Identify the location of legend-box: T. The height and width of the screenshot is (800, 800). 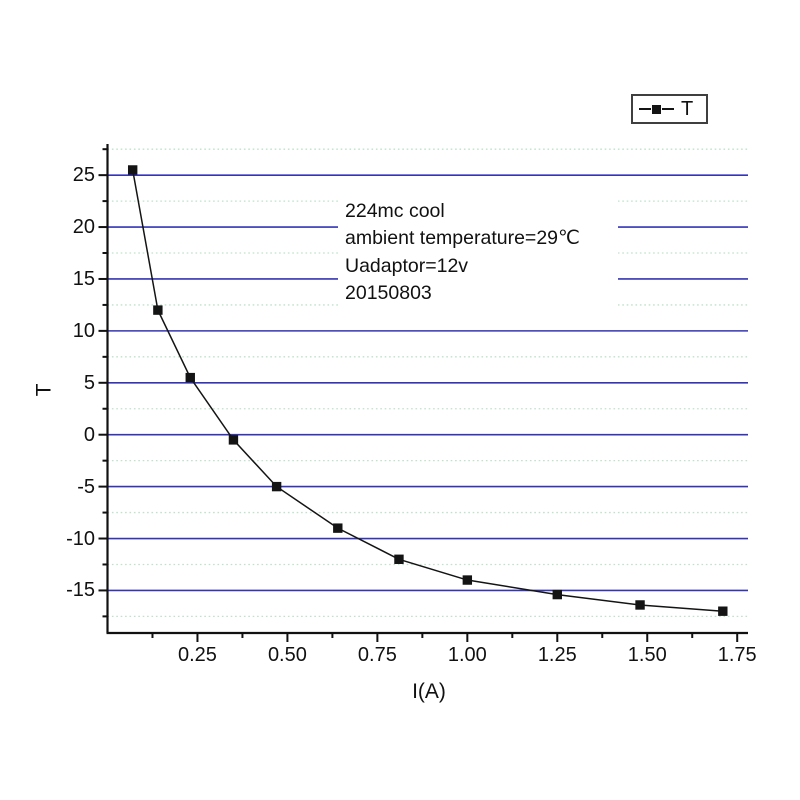
(669, 109).